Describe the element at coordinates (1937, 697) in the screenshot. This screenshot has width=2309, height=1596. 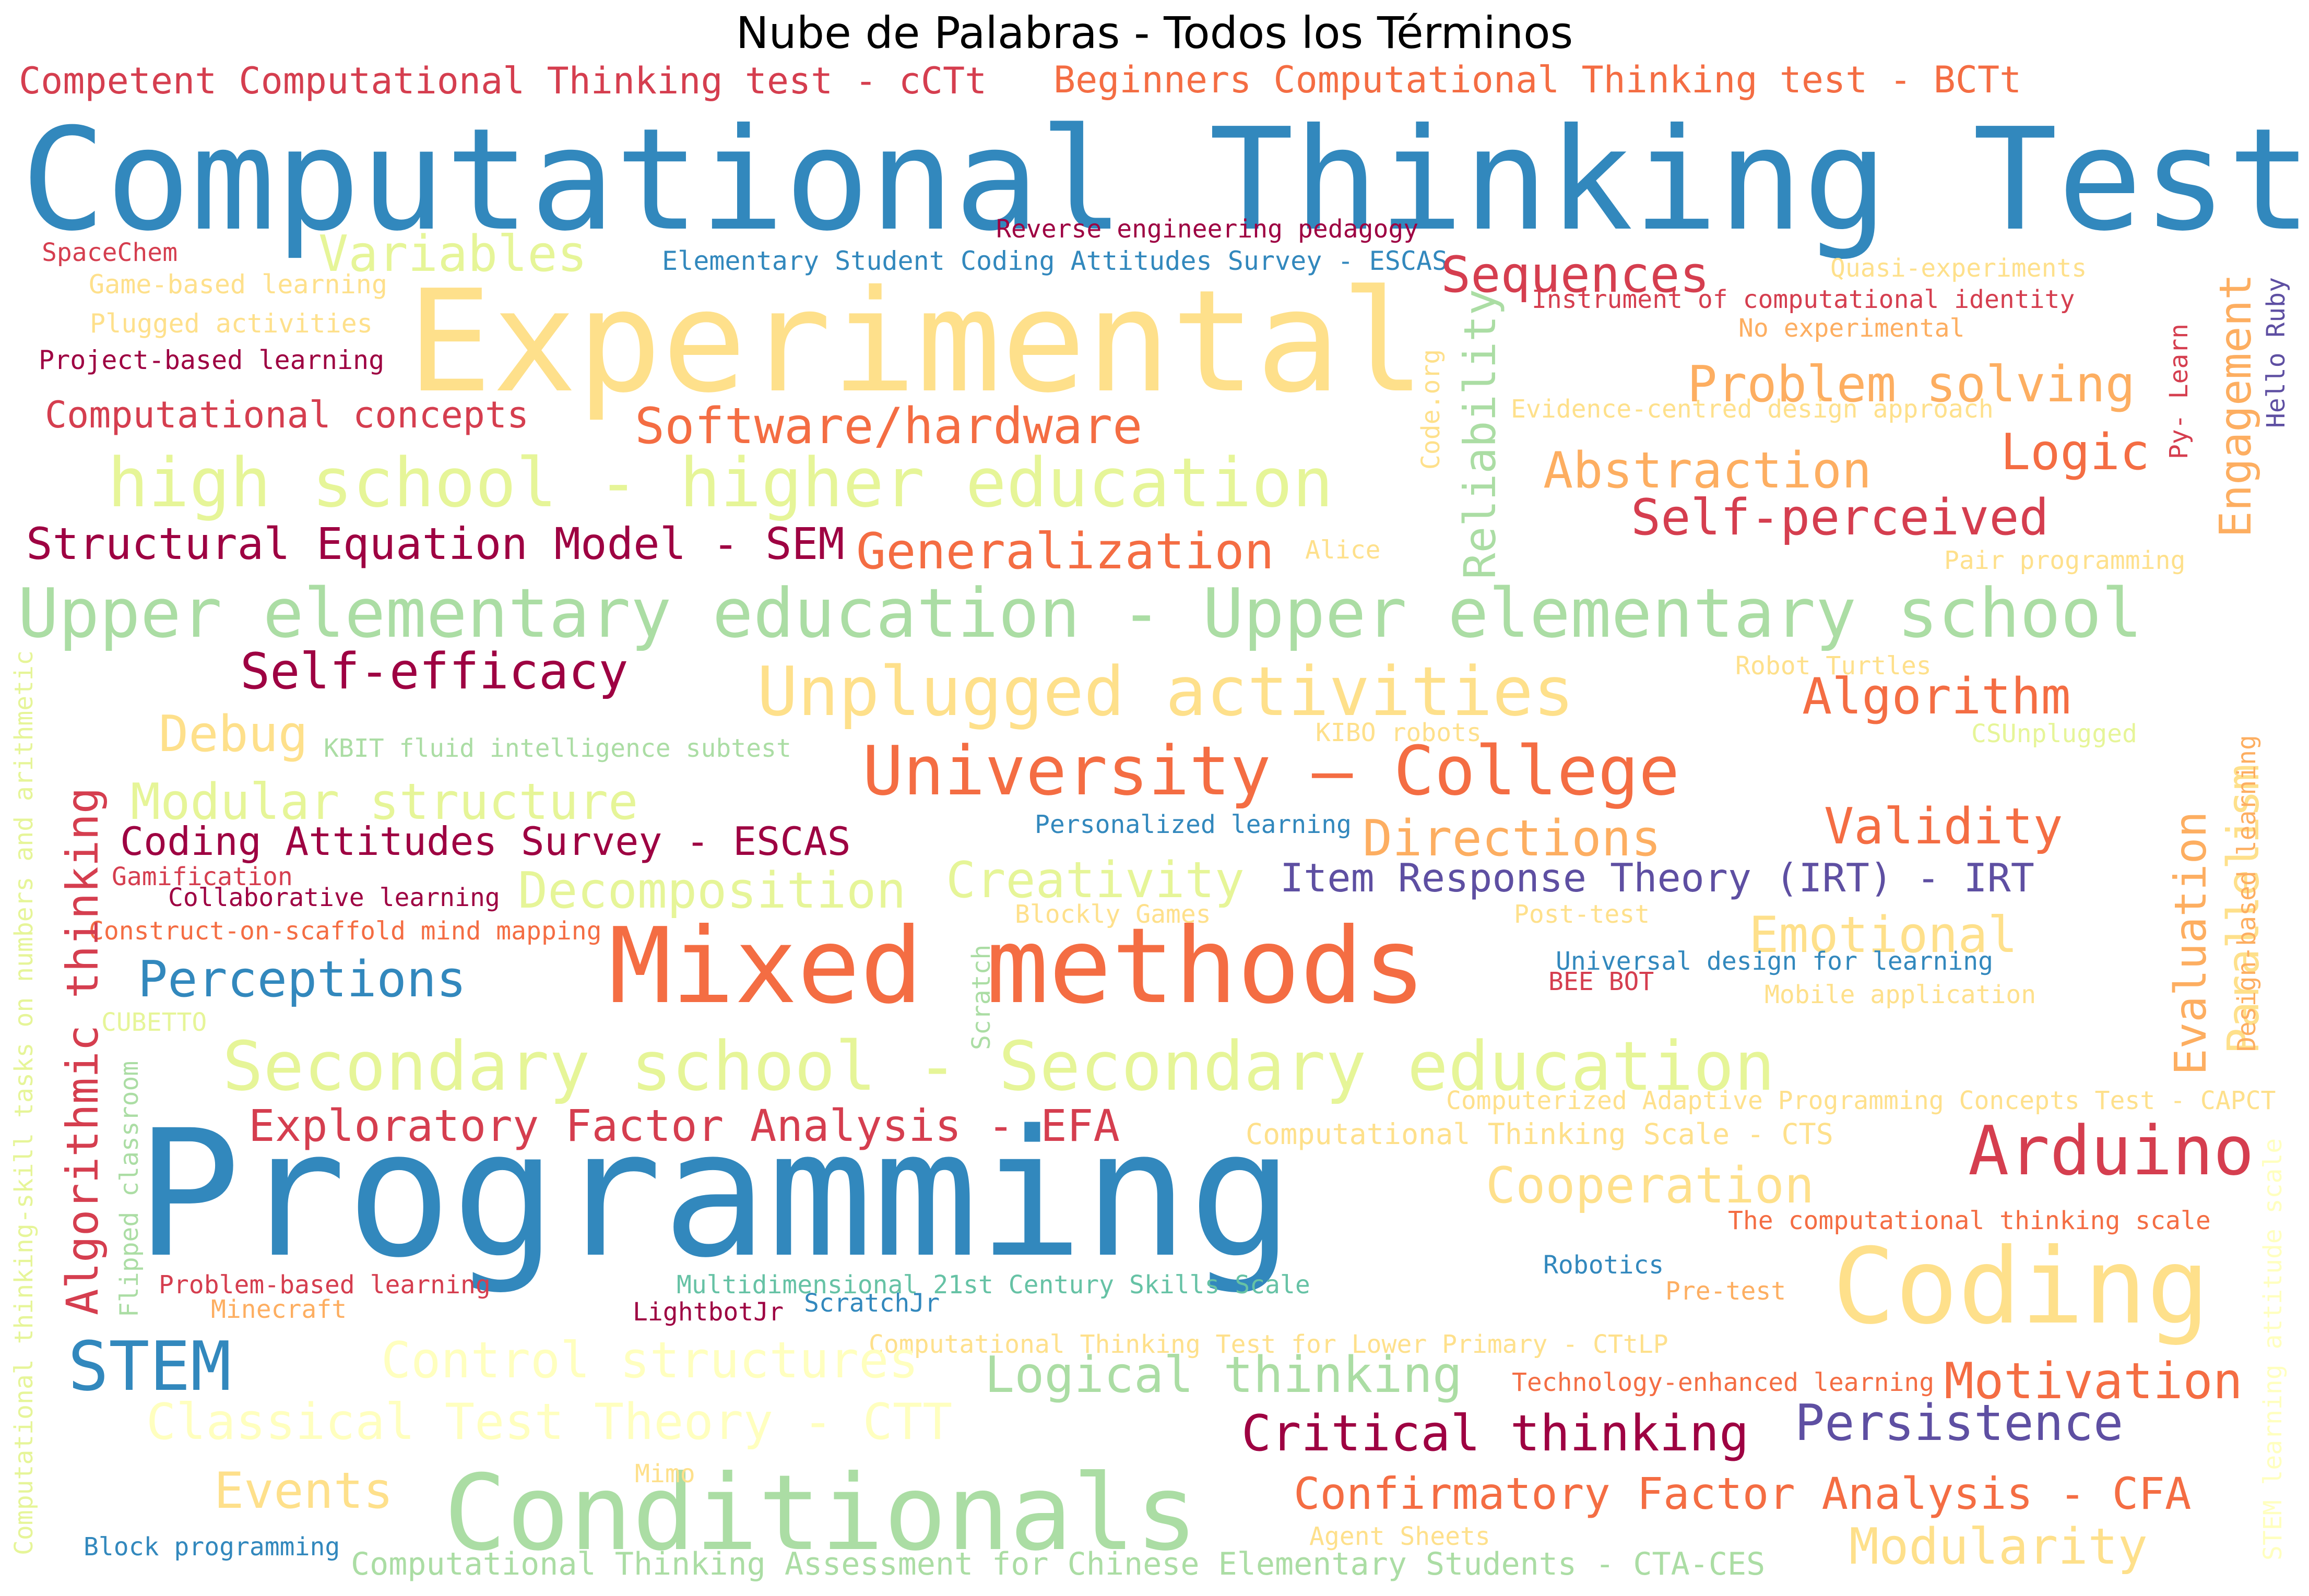
I see `cloud-word: Algorithm` at that location.